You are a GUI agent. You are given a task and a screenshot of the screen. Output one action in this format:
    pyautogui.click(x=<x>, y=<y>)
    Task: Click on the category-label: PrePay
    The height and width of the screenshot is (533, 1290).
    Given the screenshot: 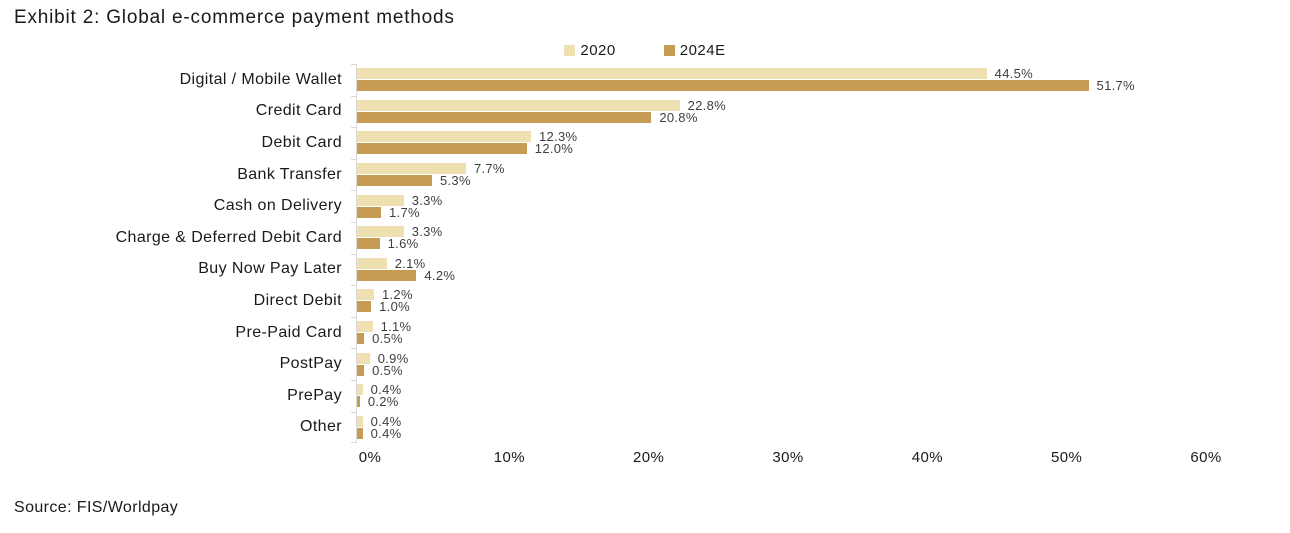 What is the action you would take?
    pyautogui.click(x=314, y=395)
    